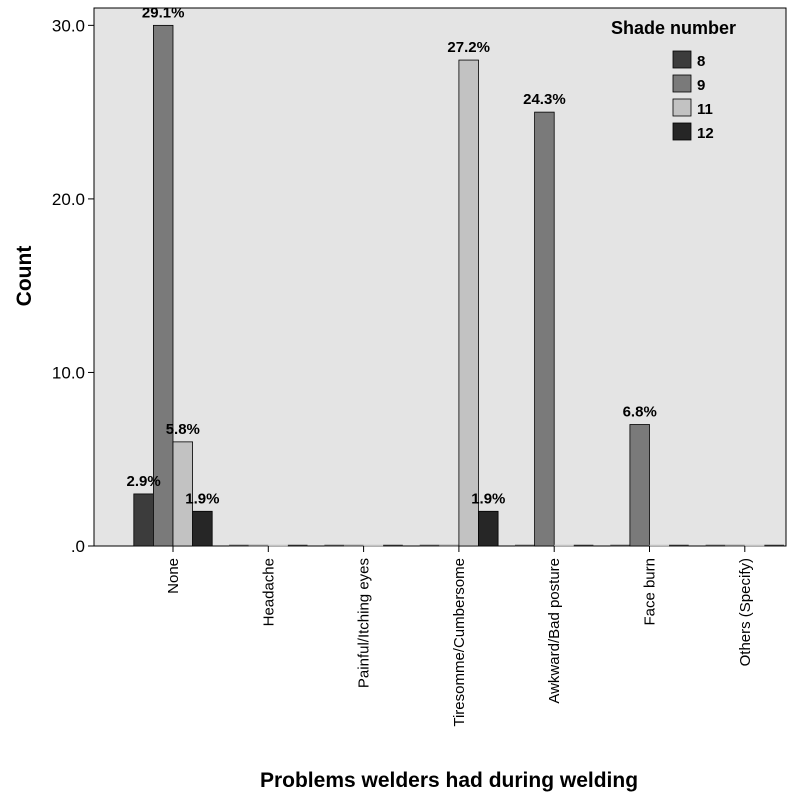  I want to click on x-tick-label: Awkward/Bad posture, so click(554, 631).